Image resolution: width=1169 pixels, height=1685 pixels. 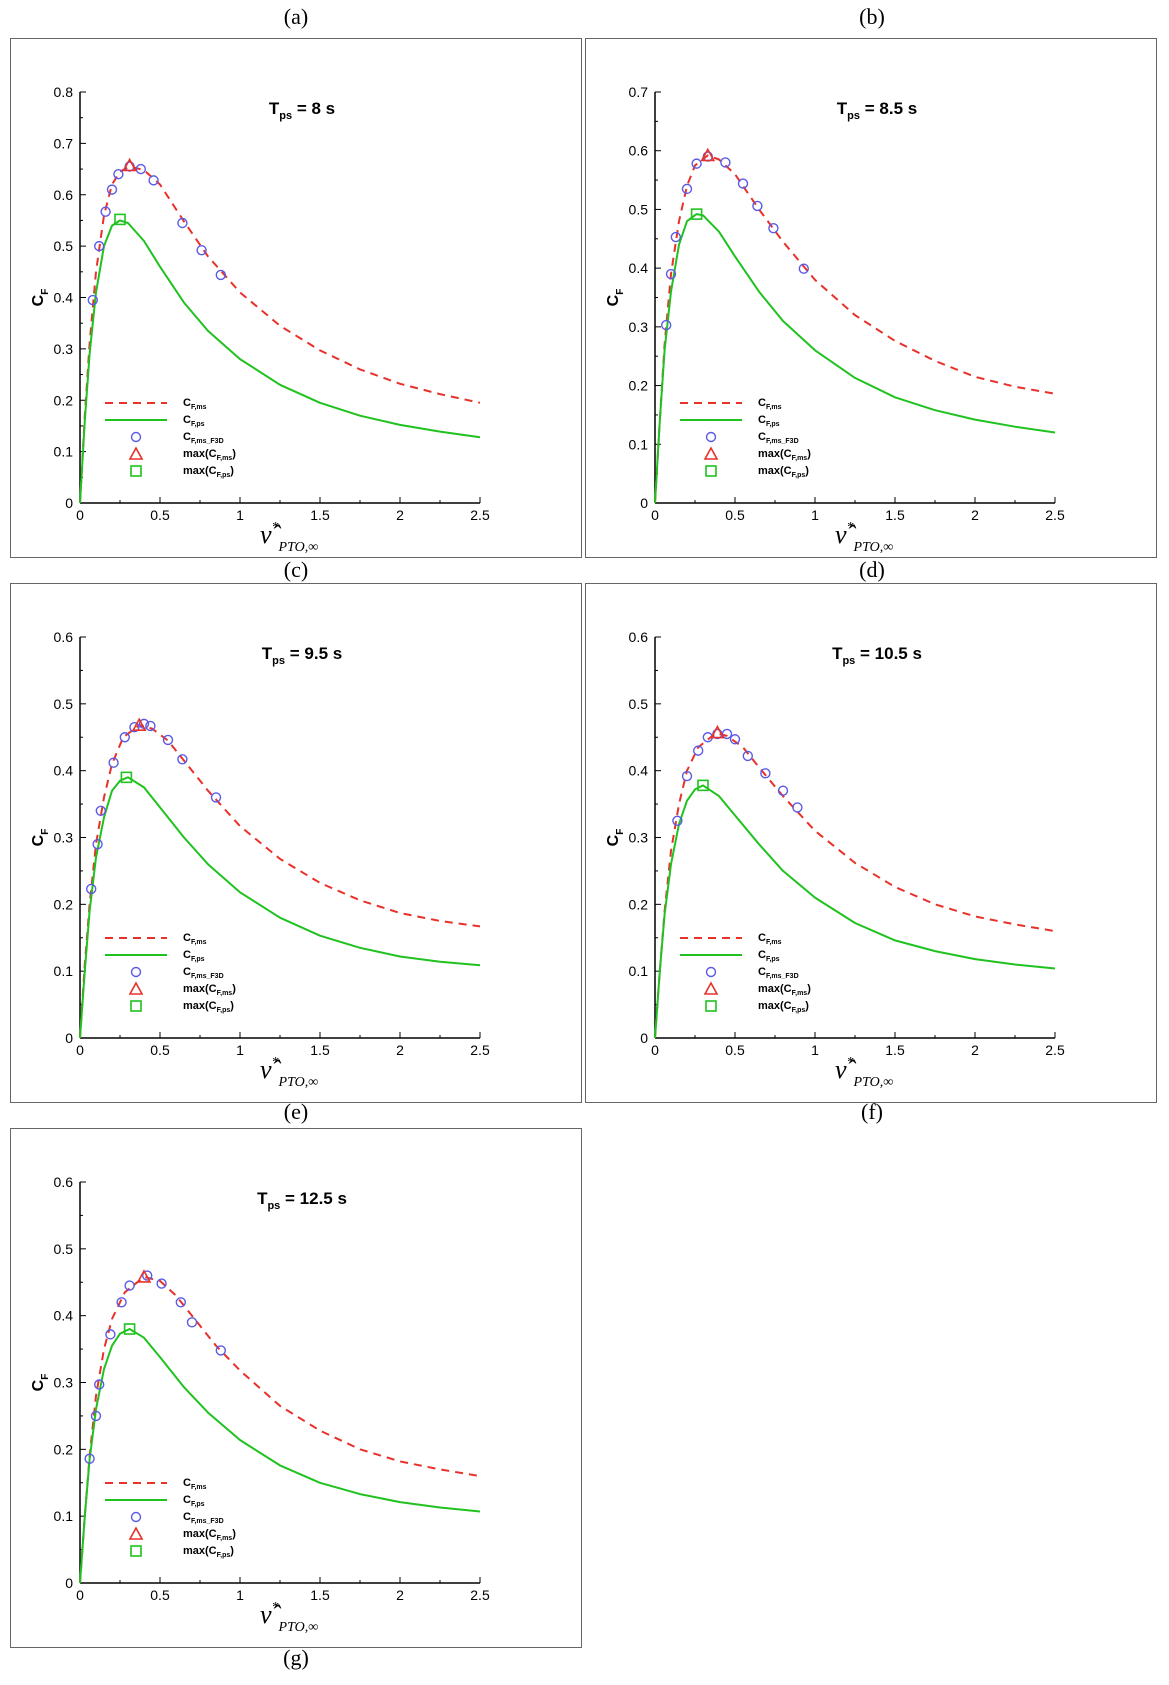 What do you see at coordinates (639, 971) in the screenshot?
I see `y-tick-label: 0.1` at bounding box center [639, 971].